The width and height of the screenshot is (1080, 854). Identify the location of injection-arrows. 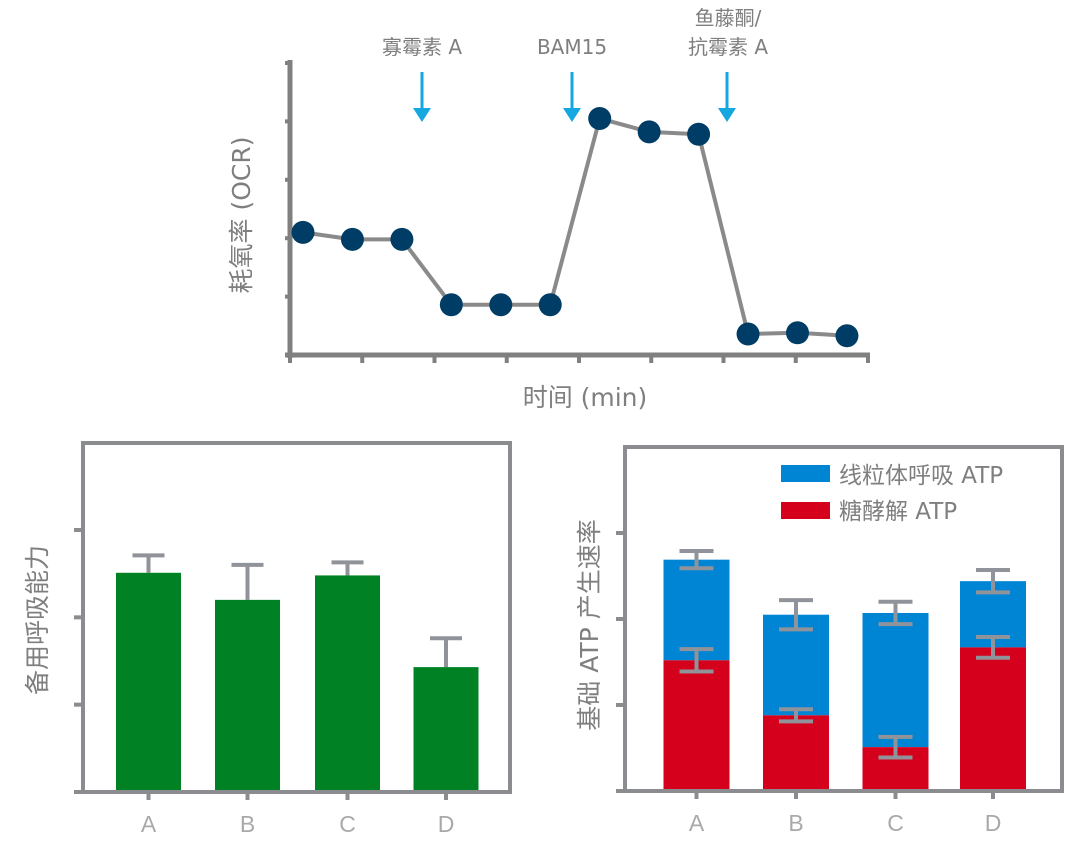
(574, 97).